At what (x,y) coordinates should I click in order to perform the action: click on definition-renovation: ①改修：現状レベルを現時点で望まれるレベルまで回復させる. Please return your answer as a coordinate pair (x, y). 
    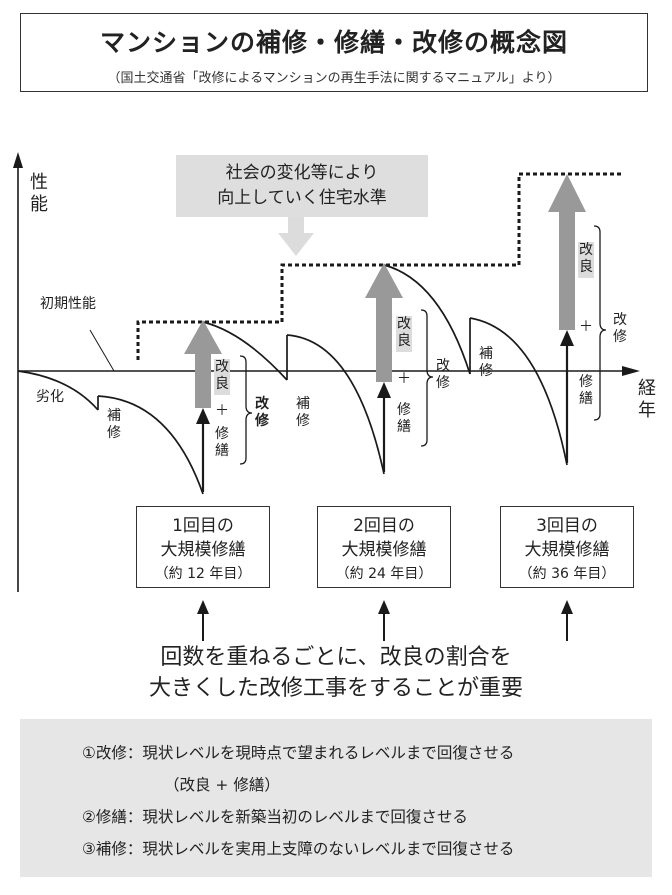
    Looking at the image, I should click on (298, 753).